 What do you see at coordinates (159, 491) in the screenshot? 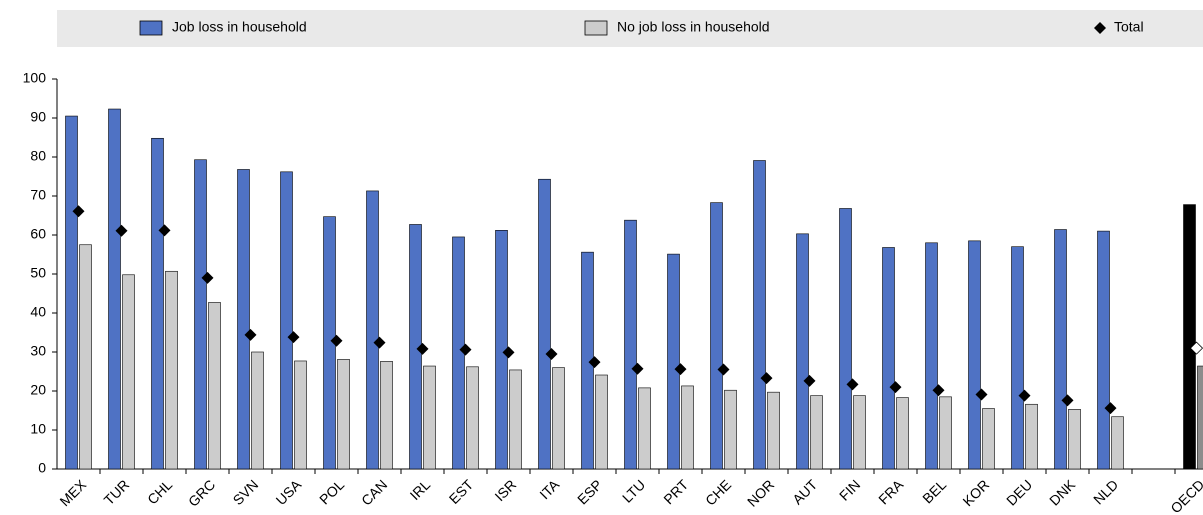
I see `x-tick-label: CHL` at bounding box center [159, 491].